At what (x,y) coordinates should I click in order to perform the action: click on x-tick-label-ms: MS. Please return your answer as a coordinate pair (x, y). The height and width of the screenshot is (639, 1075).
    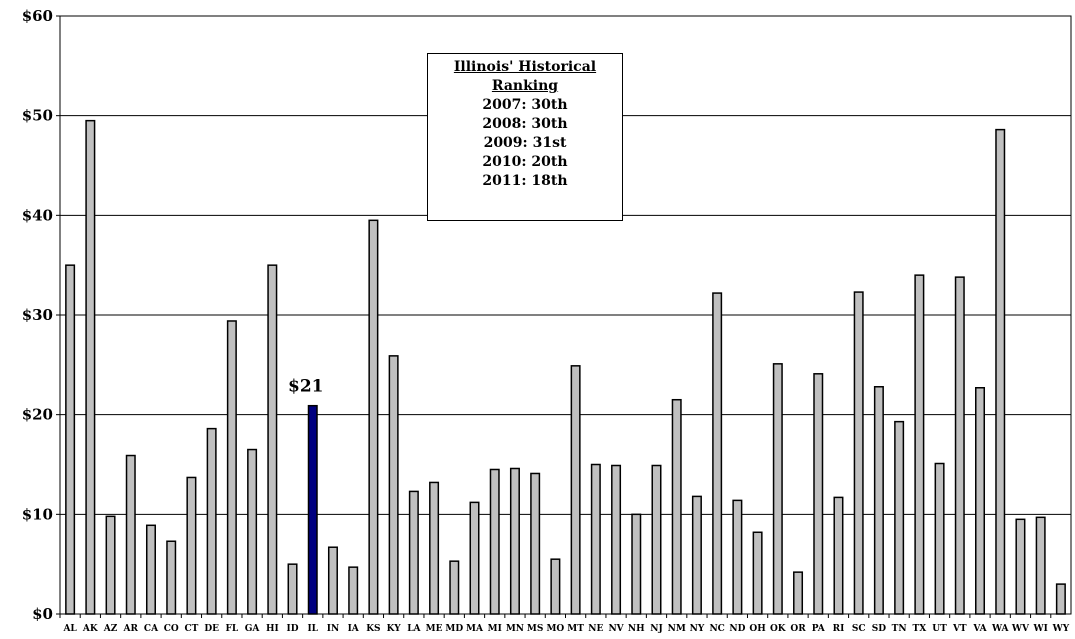
    Looking at the image, I should click on (535, 629).